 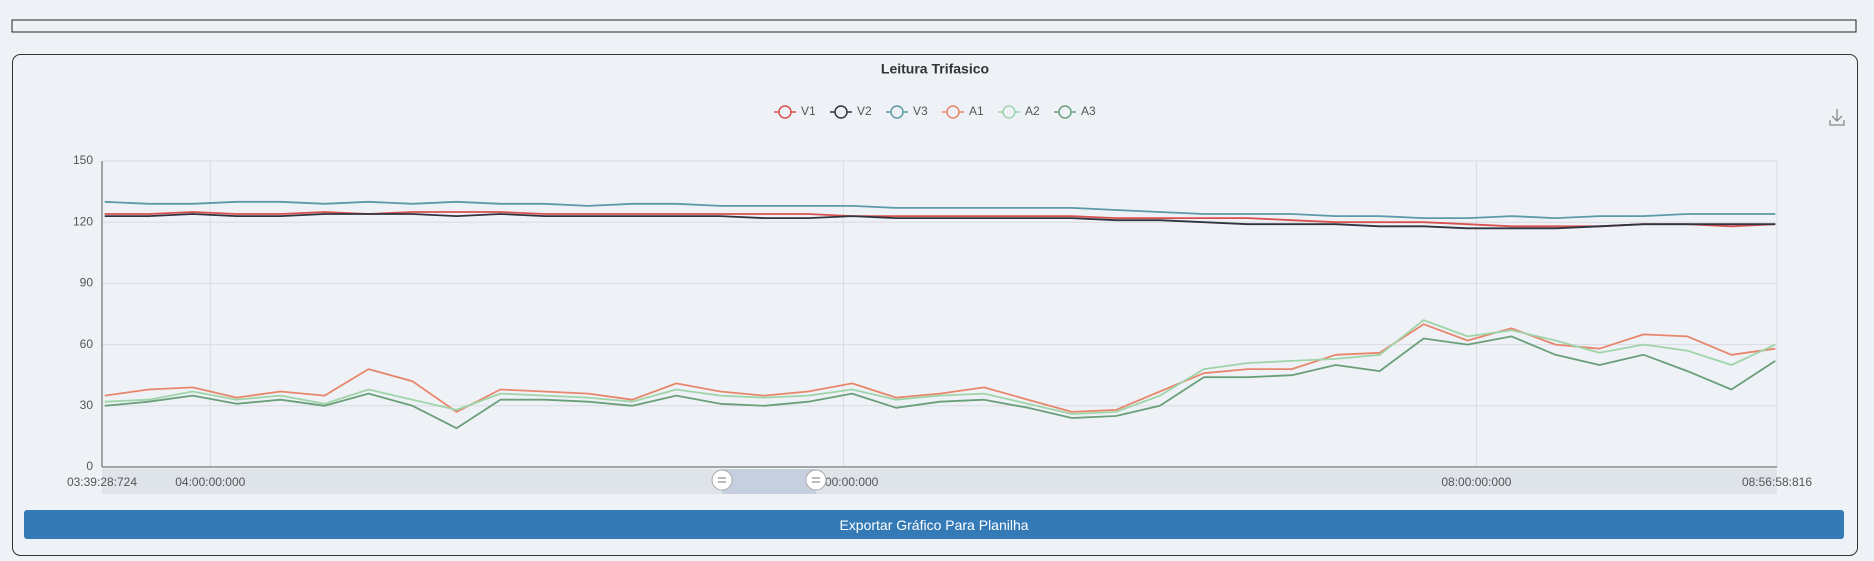 I want to click on x-tick-label: 08:56:58:816, so click(x=1777, y=482).